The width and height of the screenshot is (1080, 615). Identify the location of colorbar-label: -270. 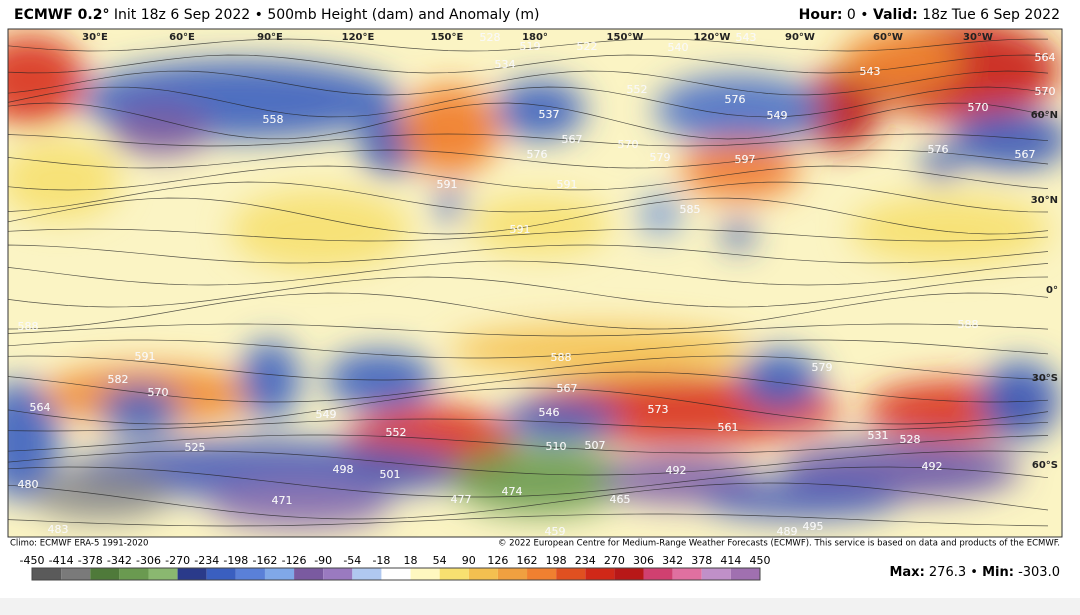
(177, 560).